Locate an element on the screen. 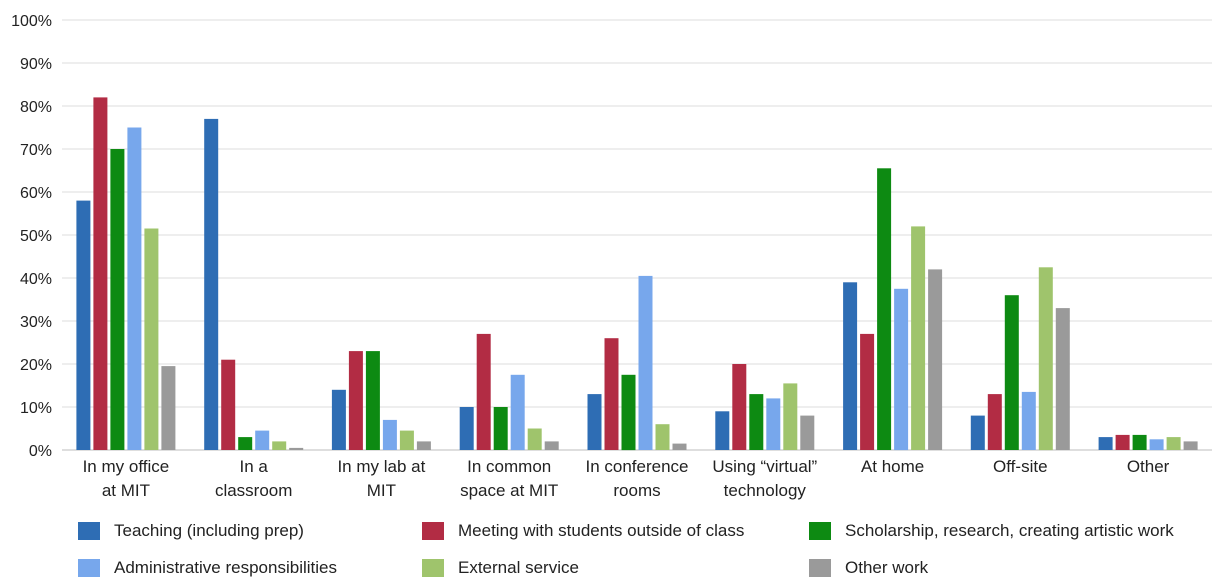  x-tick-label-line: MIT is located at coordinates (381, 490).